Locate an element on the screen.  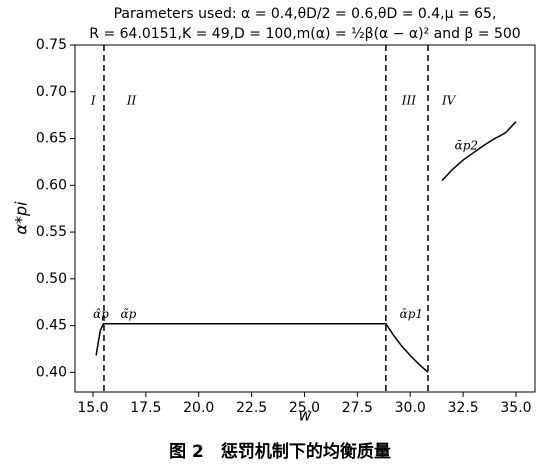
y-tick-label: 0.55 is located at coordinates (51, 232).